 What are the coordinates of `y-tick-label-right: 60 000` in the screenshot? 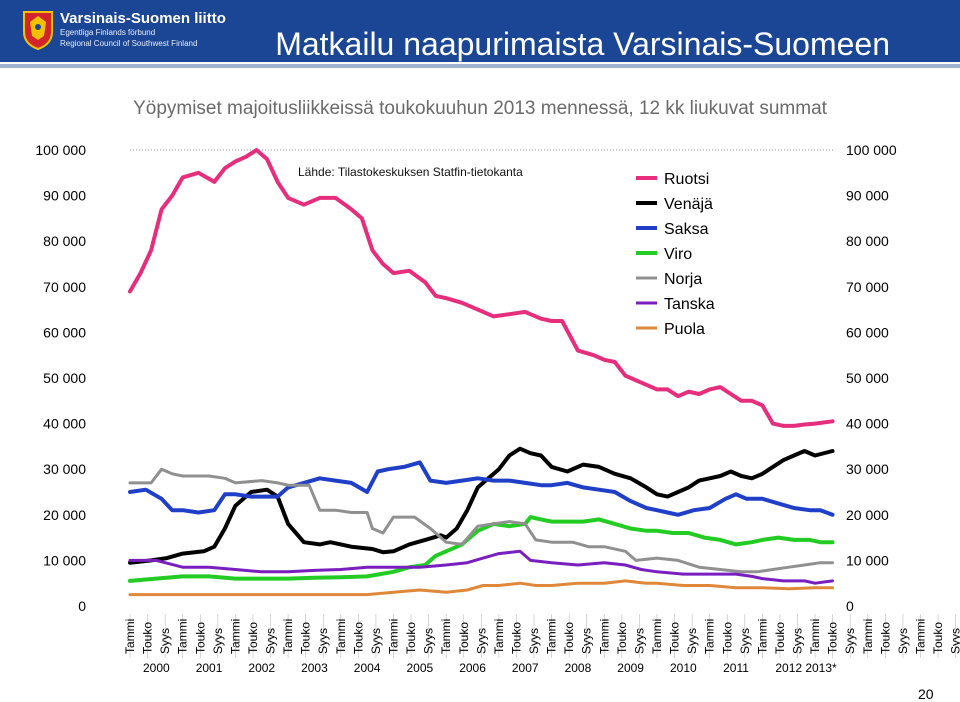 It's located at (867, 332).